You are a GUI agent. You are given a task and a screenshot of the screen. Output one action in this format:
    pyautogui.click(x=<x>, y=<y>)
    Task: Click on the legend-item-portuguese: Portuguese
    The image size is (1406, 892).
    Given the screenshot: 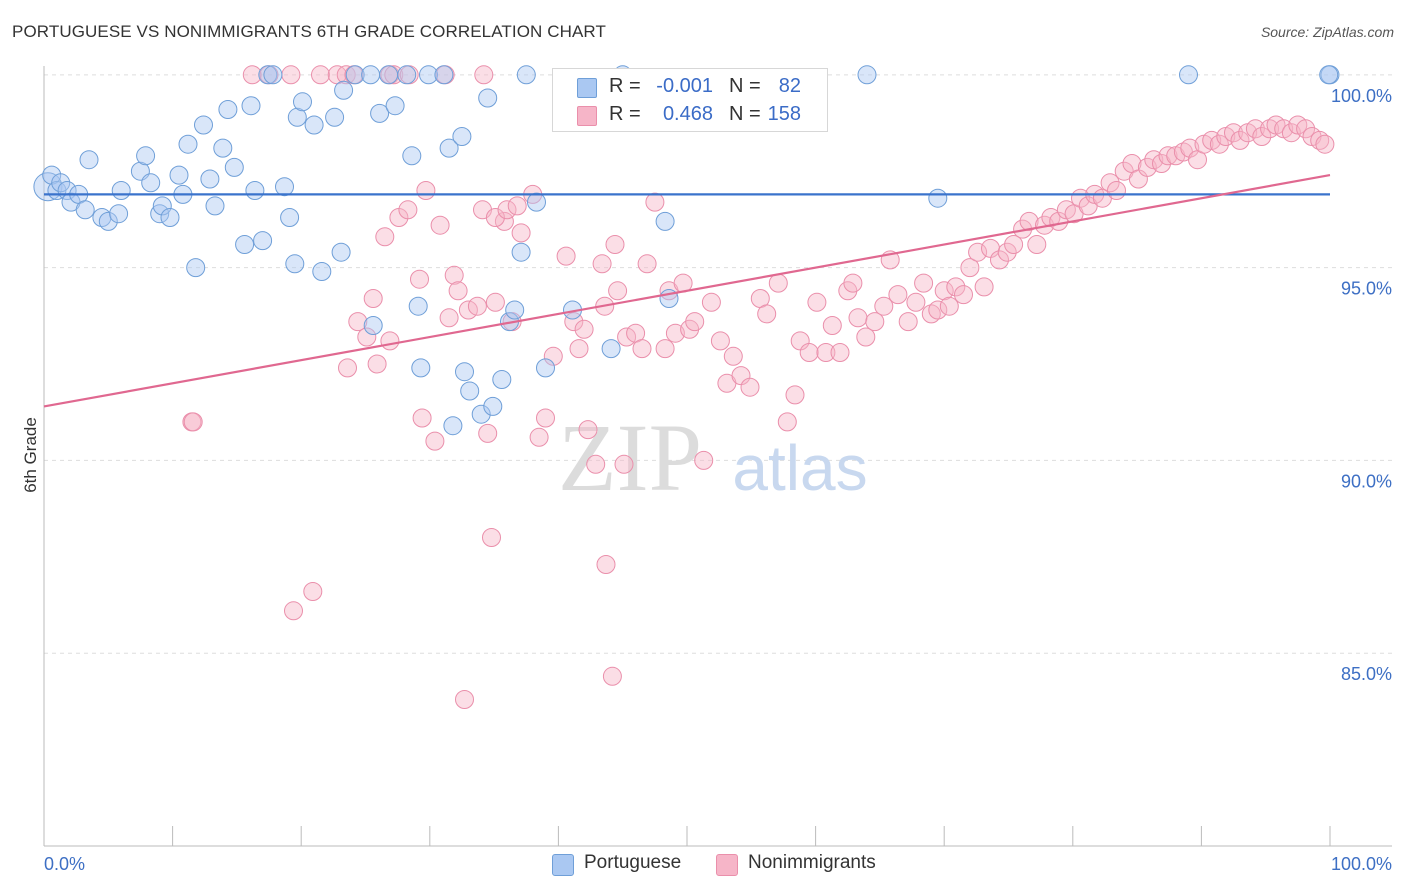 What is the action you would take?
    pyautogui.click(x=627, y=865)
    